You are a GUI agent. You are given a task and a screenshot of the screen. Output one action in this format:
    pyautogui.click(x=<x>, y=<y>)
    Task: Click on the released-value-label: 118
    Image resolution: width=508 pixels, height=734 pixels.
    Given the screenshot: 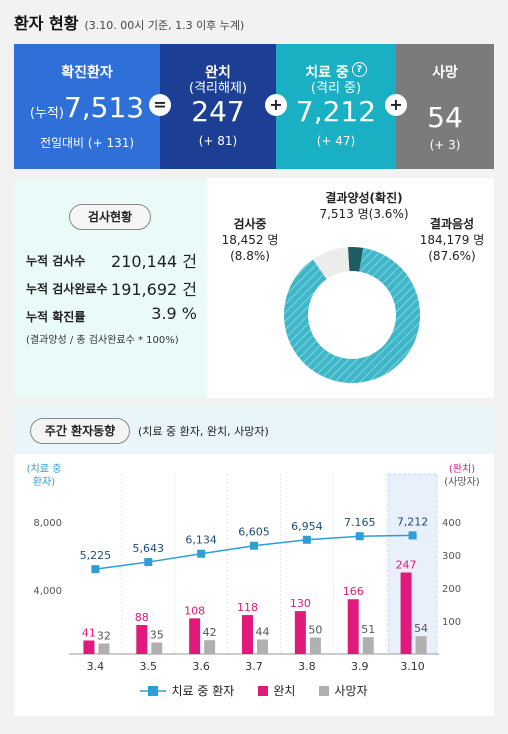 What is the action you would take?
    pyautogui.click(x=247, y=607)
    